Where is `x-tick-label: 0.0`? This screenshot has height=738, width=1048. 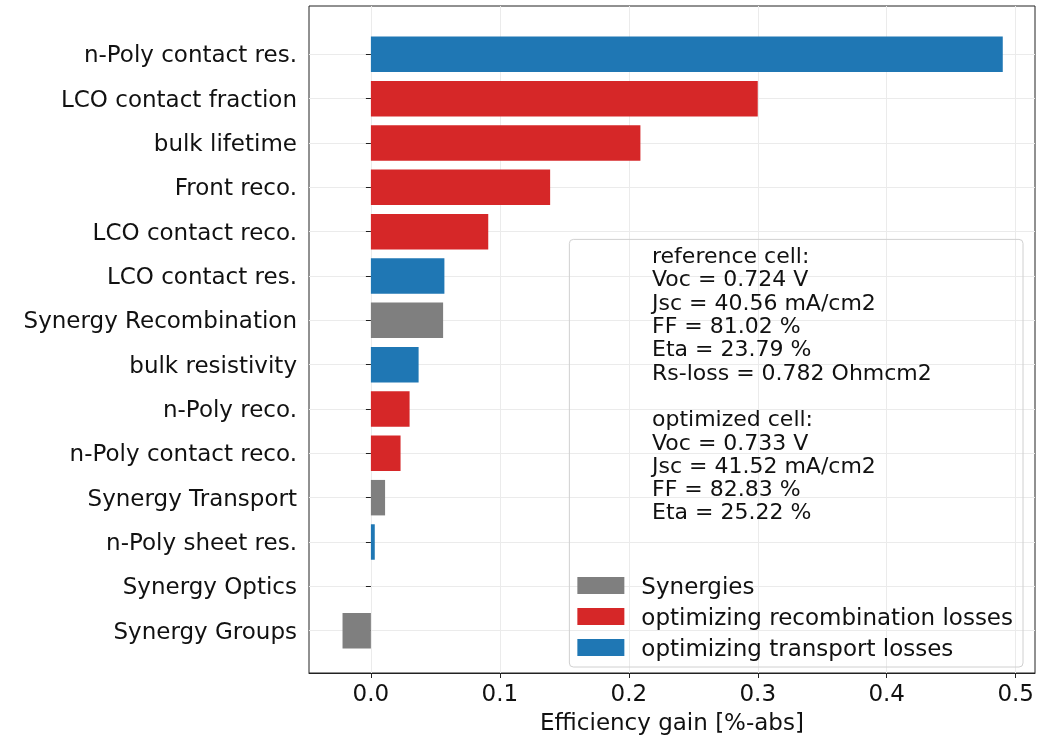
x-tick-label: 0.0 is located at coordinates (371, 692).